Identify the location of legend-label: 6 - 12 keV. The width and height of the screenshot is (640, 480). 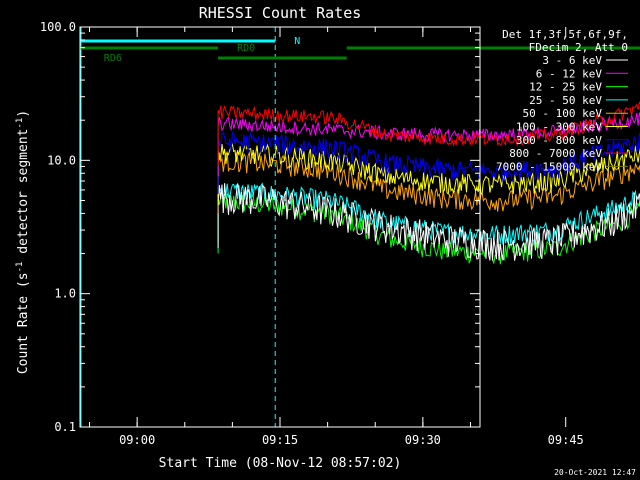
(569, 73).